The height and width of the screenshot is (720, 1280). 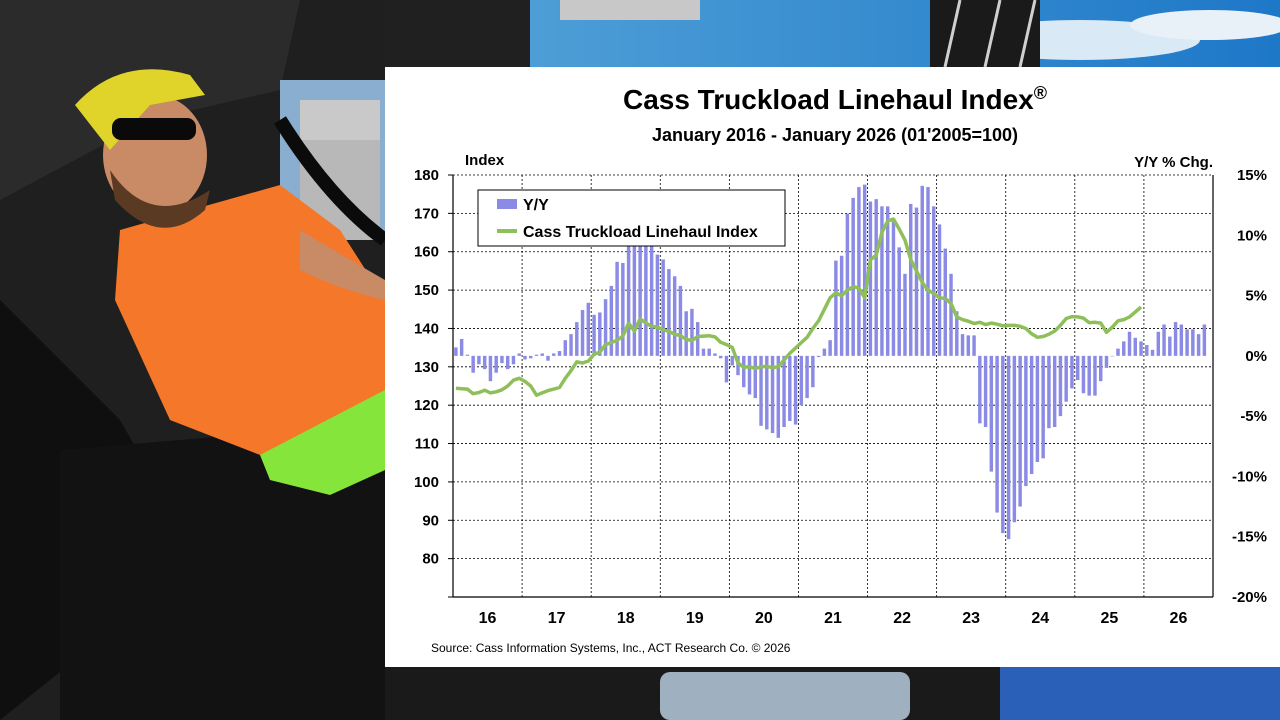 I want to click on legend-box, so click(x=631, y=218).